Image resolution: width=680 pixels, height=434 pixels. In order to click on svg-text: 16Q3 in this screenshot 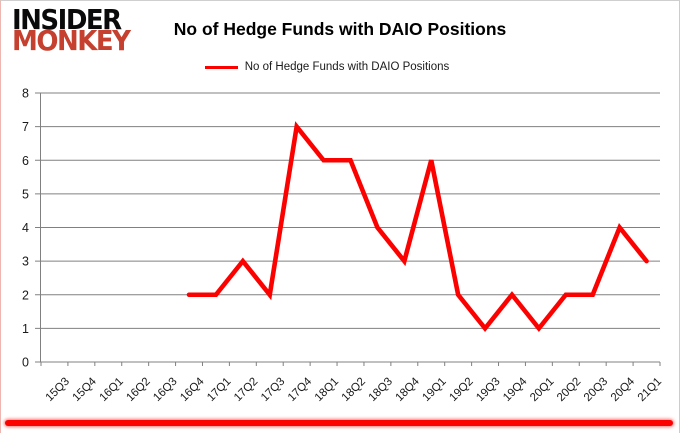, I will do `click(165, 390)`.